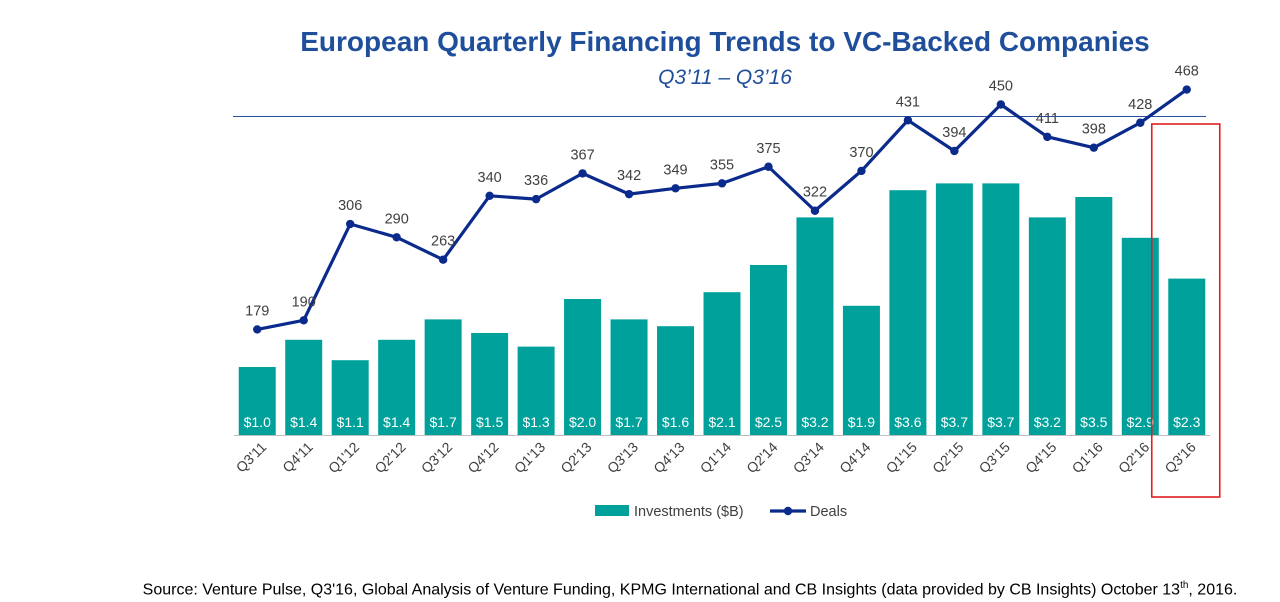 The image size is (1280, 602). What do you see at coordinates (304, 302) in the screenshot?
I see `deals-value-label: 190` at bounding box center [304, 302].